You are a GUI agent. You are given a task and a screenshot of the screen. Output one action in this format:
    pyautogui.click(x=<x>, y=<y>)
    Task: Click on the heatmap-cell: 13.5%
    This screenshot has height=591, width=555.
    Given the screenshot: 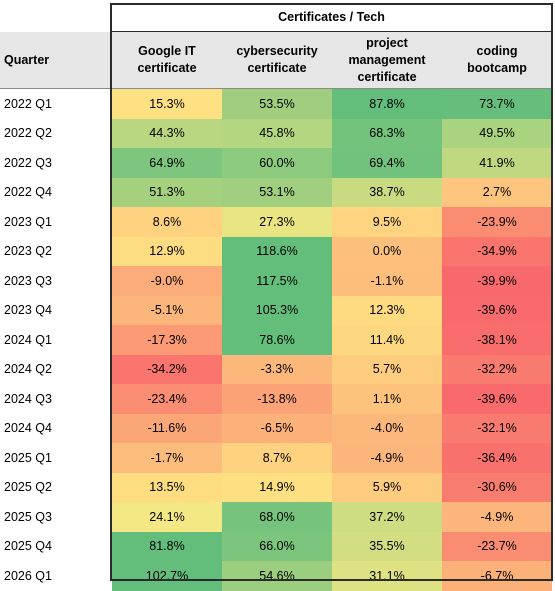 What is the action you would take?
    pyautogui.click(x=167, y=487)
    